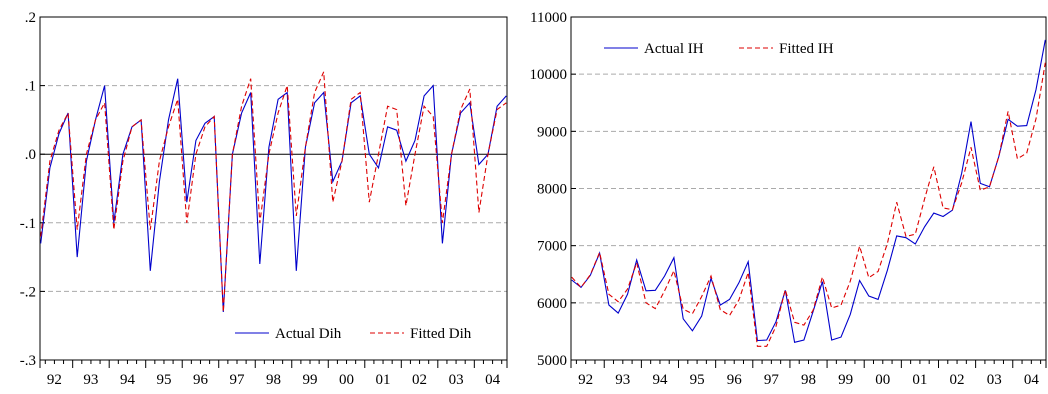 The height and width of the screenshot is (394, 1048). What do you see at coordinates (548, 18) in the screenshot?
I see `y-tick-label: 11000` at bounding box center [548, 18].